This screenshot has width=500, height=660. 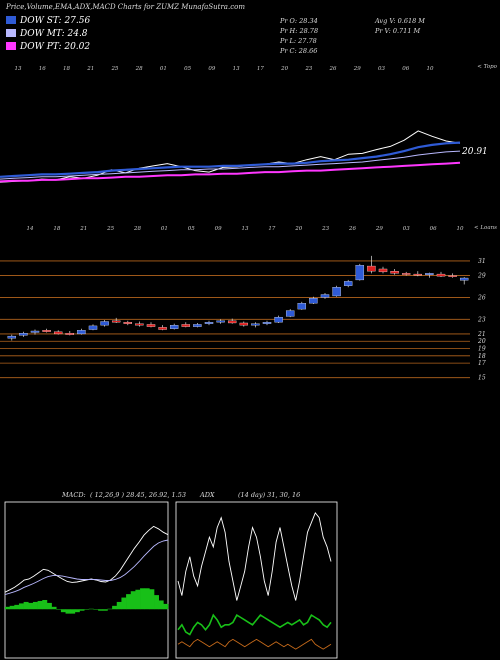 What do you see at coordinates (357, 69) in the screenshot?
I see `ema-date-label: 29` at bounding box center [357, 69].